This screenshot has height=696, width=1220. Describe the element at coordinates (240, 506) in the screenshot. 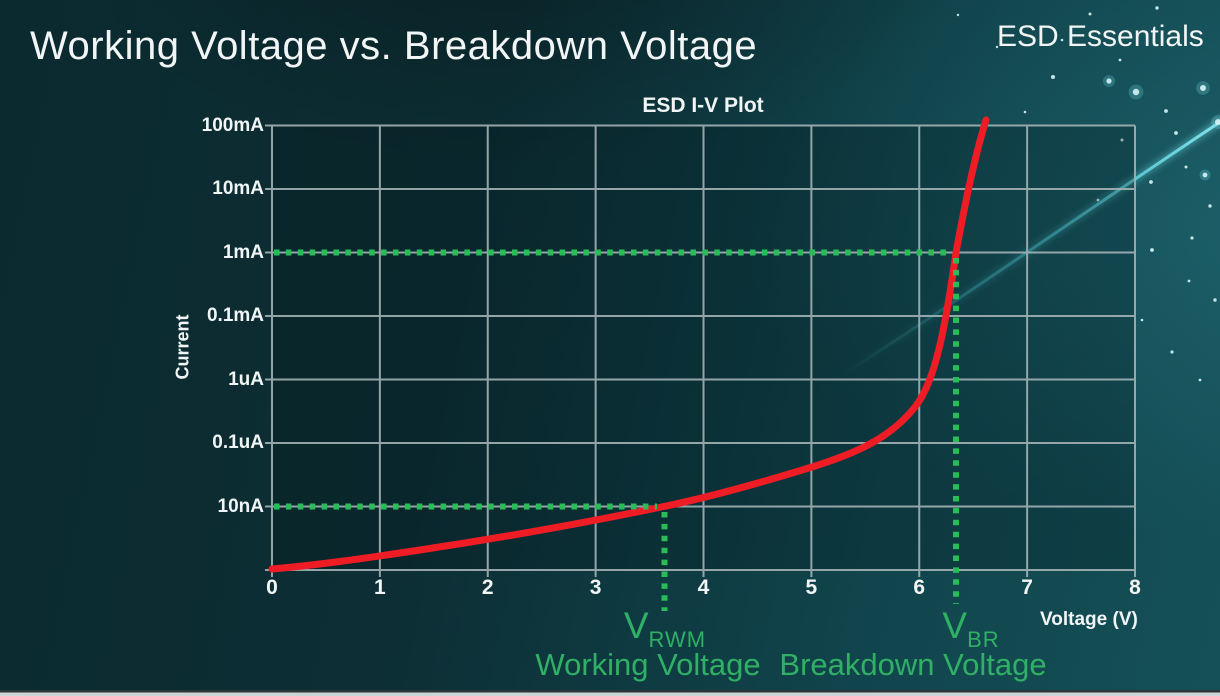

I see `y-tick-label: 10nA` at that location.